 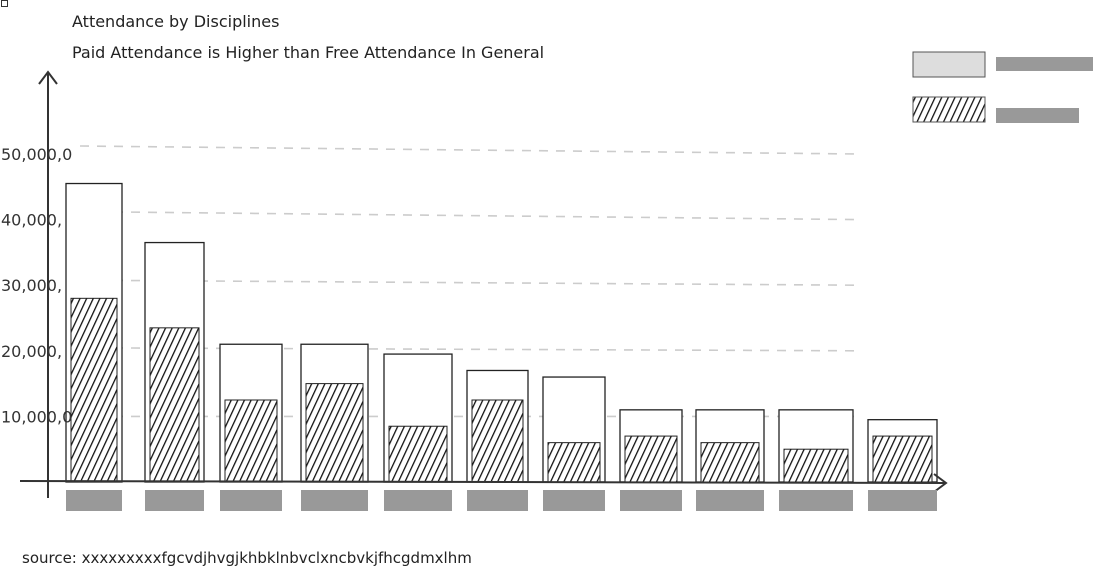 I want to click on legend-swatch-total, so click(x=949, y=64).